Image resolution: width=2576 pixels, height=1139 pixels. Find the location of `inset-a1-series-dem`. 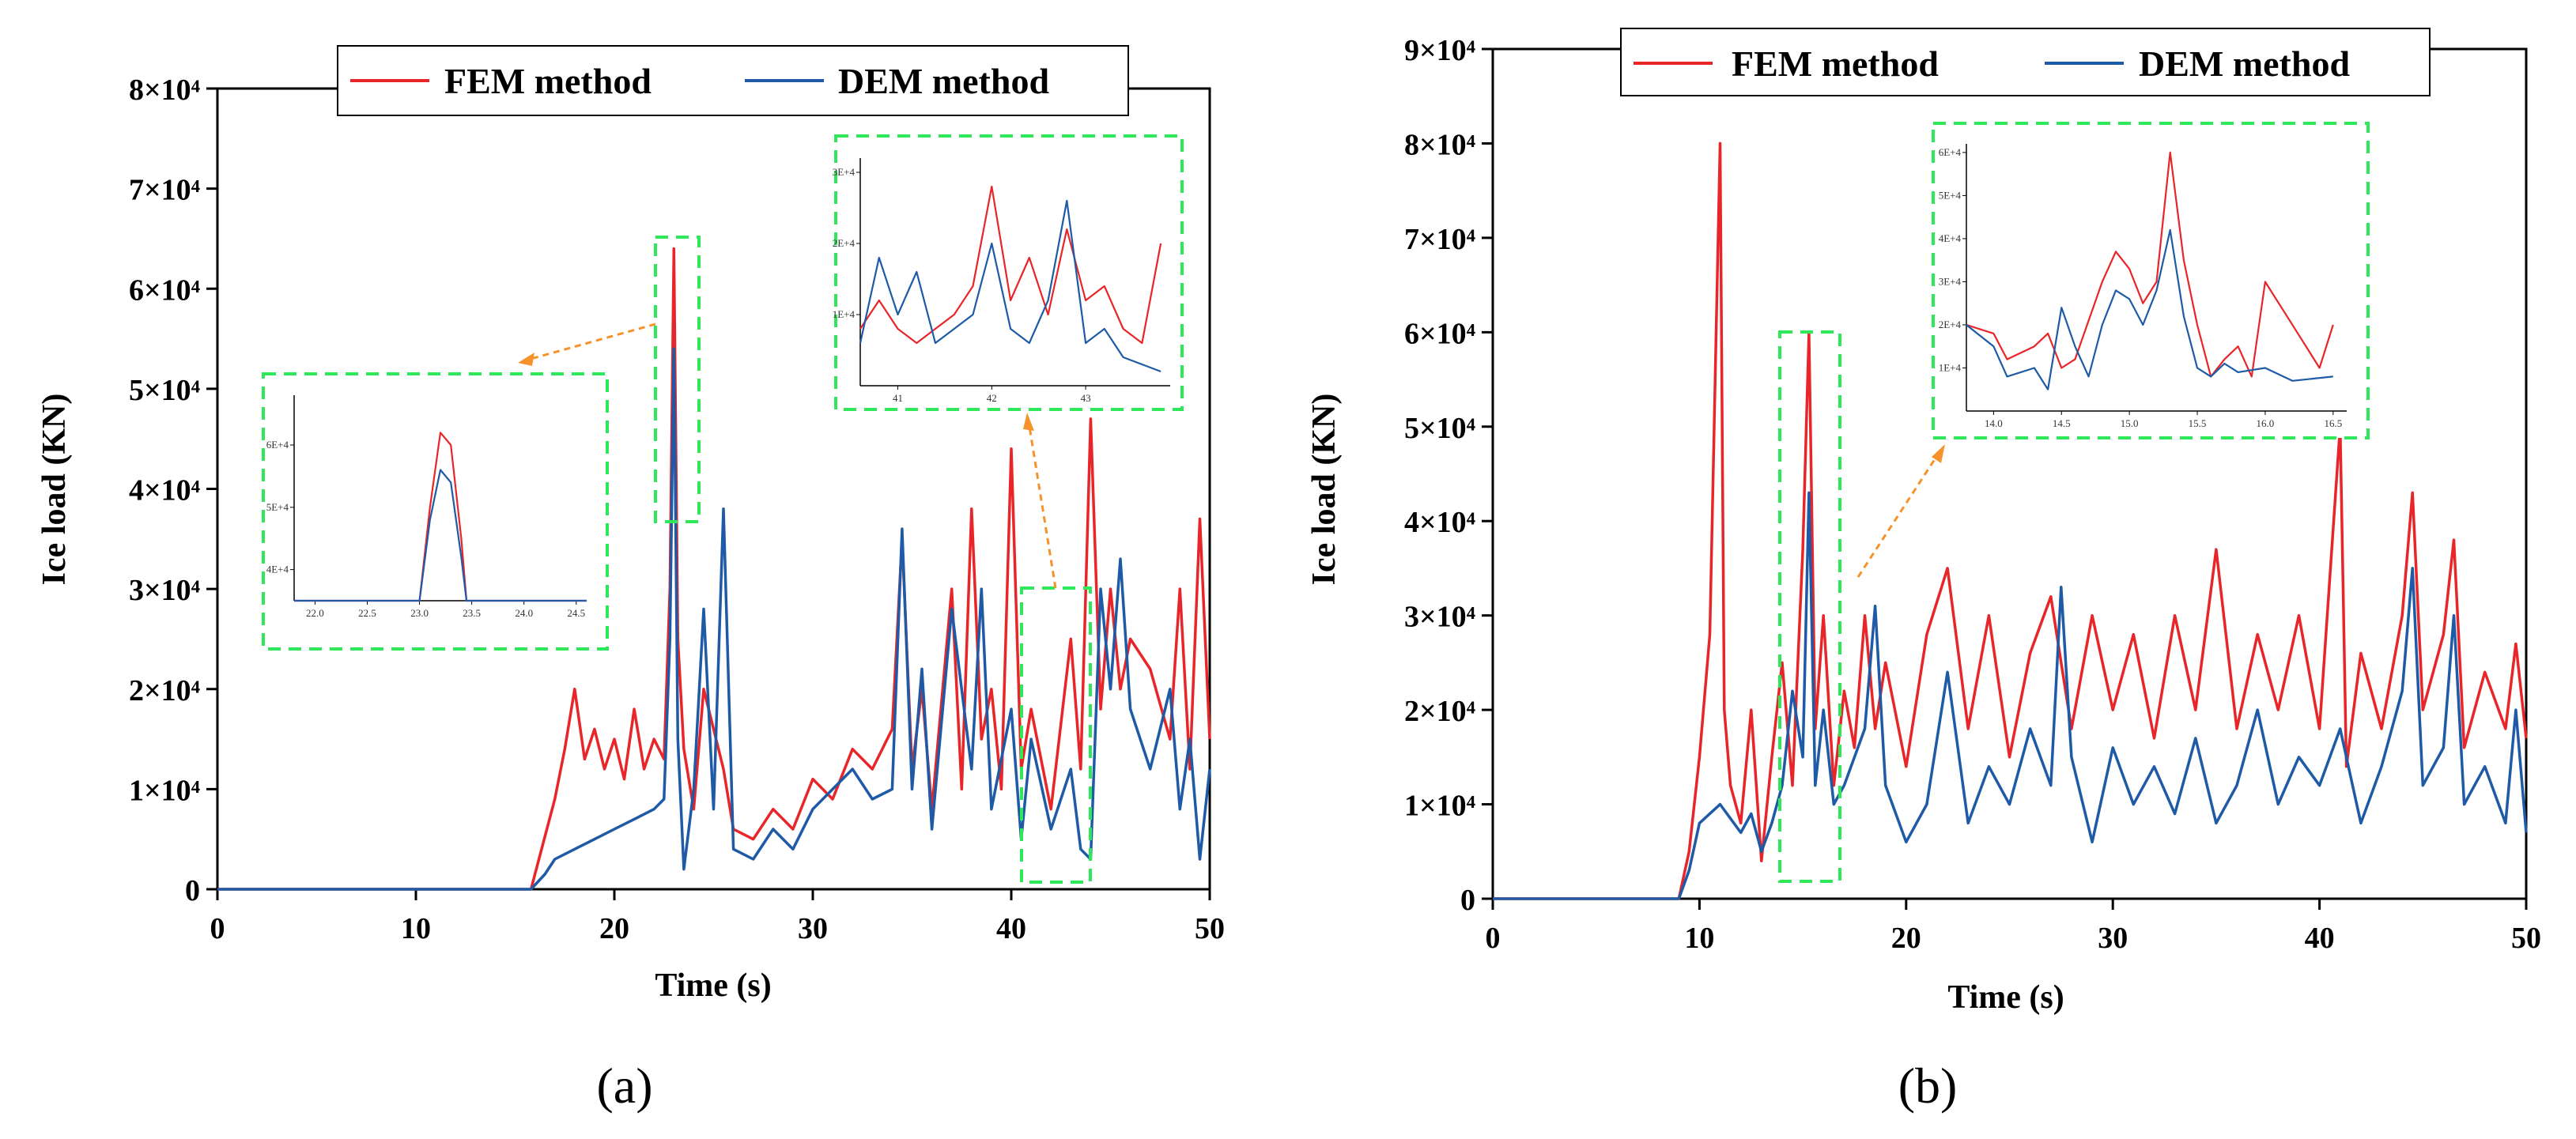

inset-a1-series-dem is located at coordinates (1010, 286).